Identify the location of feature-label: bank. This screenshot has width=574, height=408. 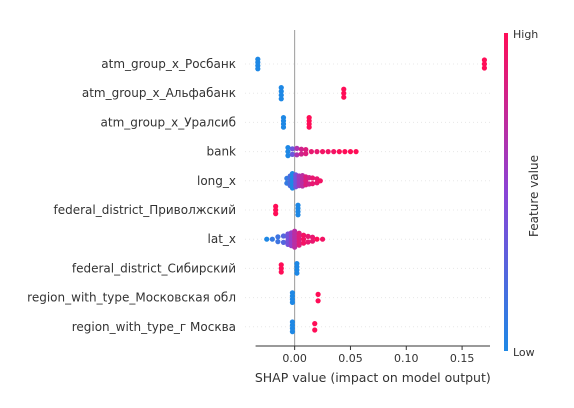
(221, 152).